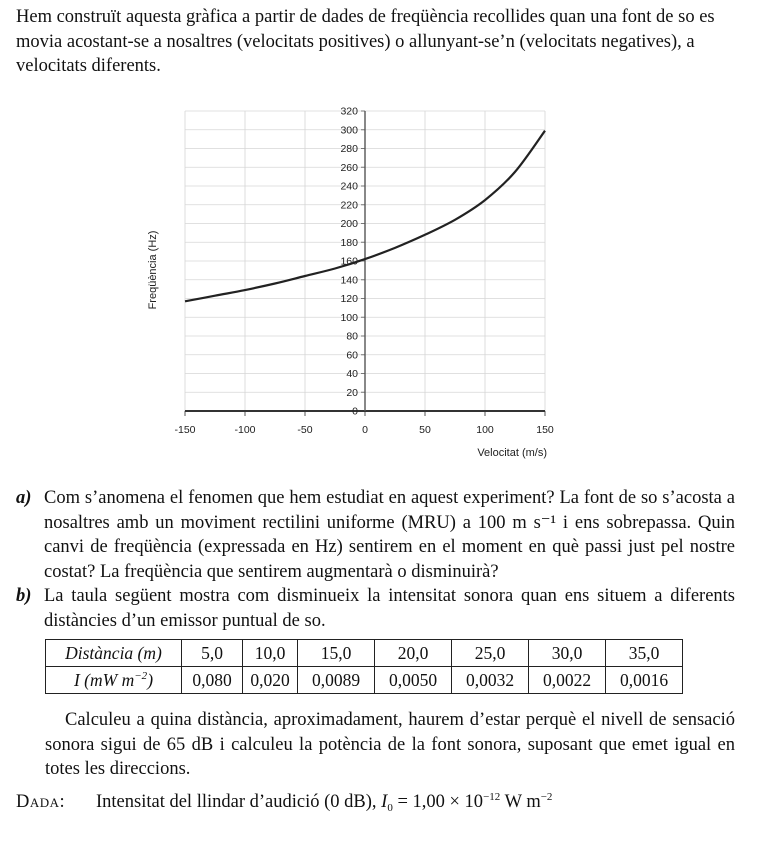  What do you see at coordinates (270, 680) in the screenshot?
I see `table-cell: 0,020` at bounding box center [270, 680].